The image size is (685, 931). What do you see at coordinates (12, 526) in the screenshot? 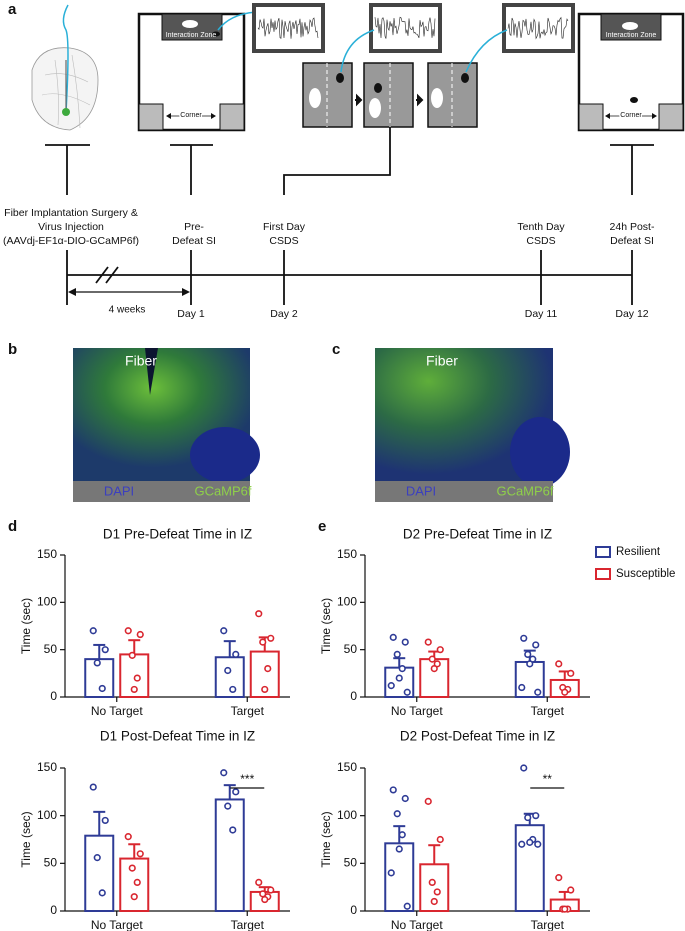
I see `panel-label: d` at bounding box center [12, 526].